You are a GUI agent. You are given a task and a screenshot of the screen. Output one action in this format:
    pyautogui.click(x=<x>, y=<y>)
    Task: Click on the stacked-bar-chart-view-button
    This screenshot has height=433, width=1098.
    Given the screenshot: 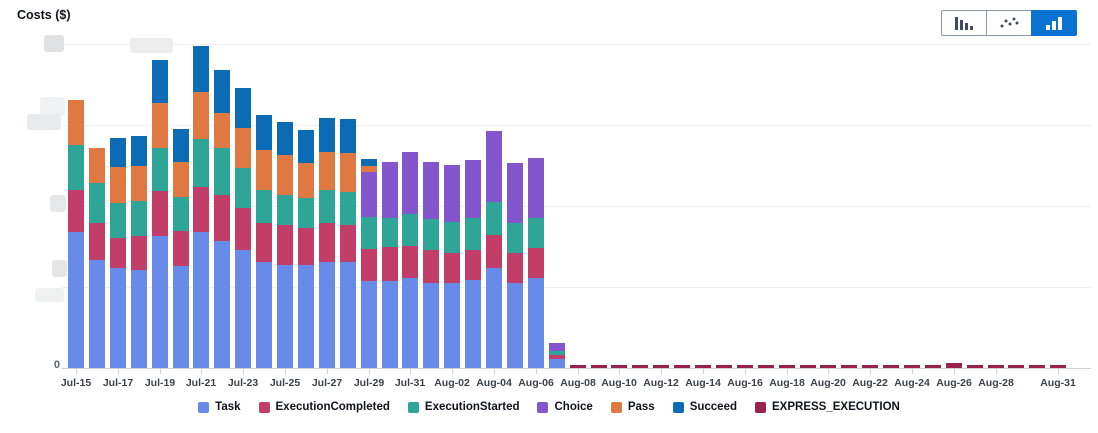 What is the action you would take?
    pyautogui.click(x=1054, y=23)
    